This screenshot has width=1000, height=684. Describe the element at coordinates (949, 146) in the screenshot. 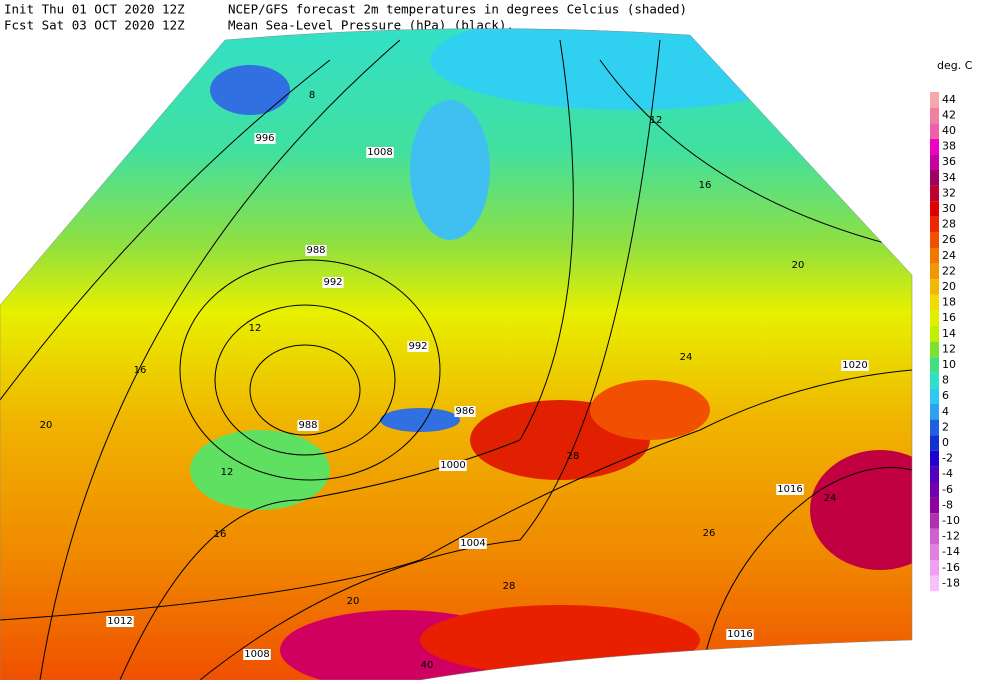

I see `legend-label: 38` at that location.